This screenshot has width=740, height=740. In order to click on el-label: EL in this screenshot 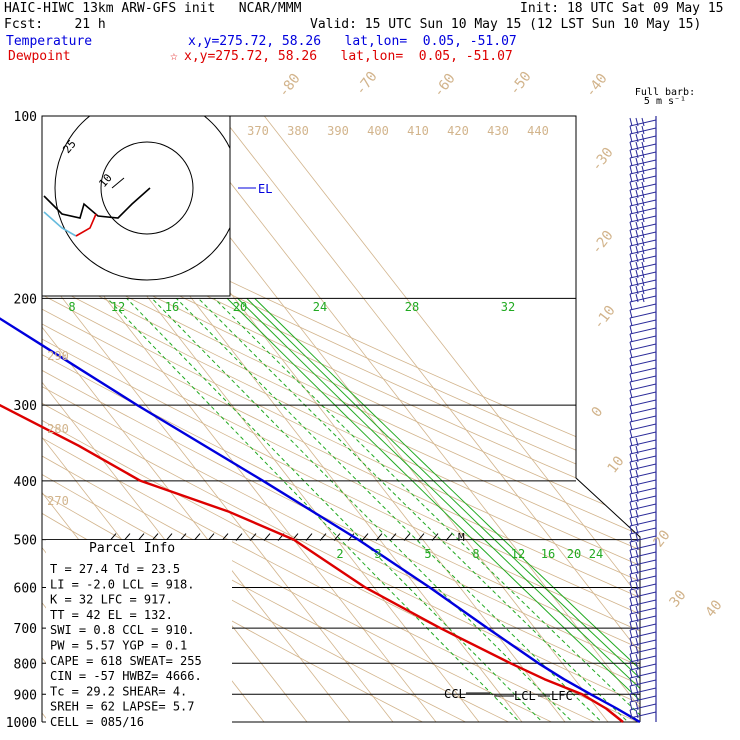, I will do `click(265, 189)`.